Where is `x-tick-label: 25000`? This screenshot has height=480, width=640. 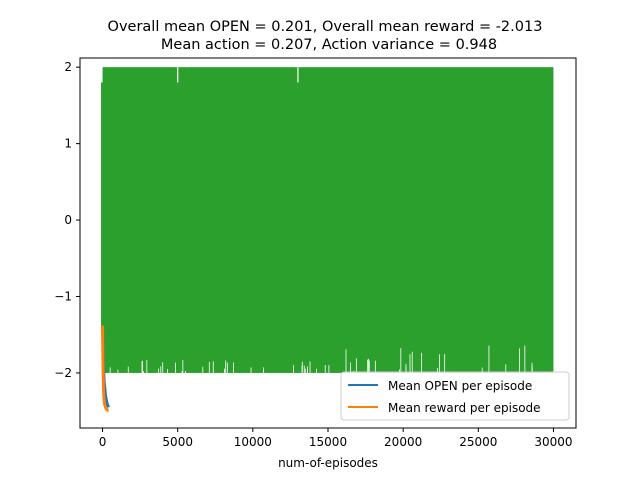 x-tick-label: 25000 is located at coordinates (478, 442).